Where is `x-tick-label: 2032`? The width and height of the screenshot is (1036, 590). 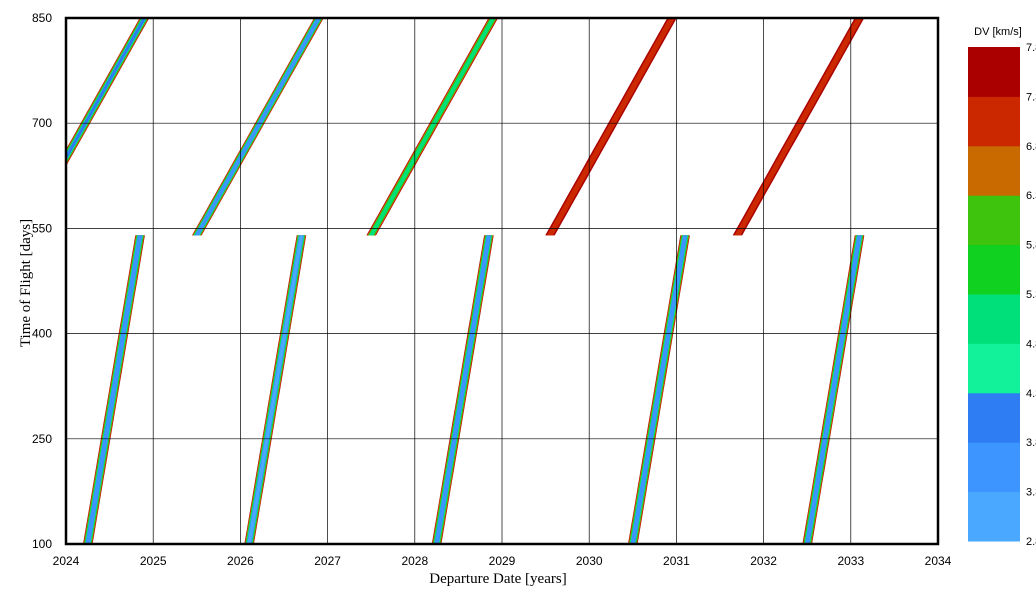
x-tick-label: 2032 is located at coordinates (763, 561).